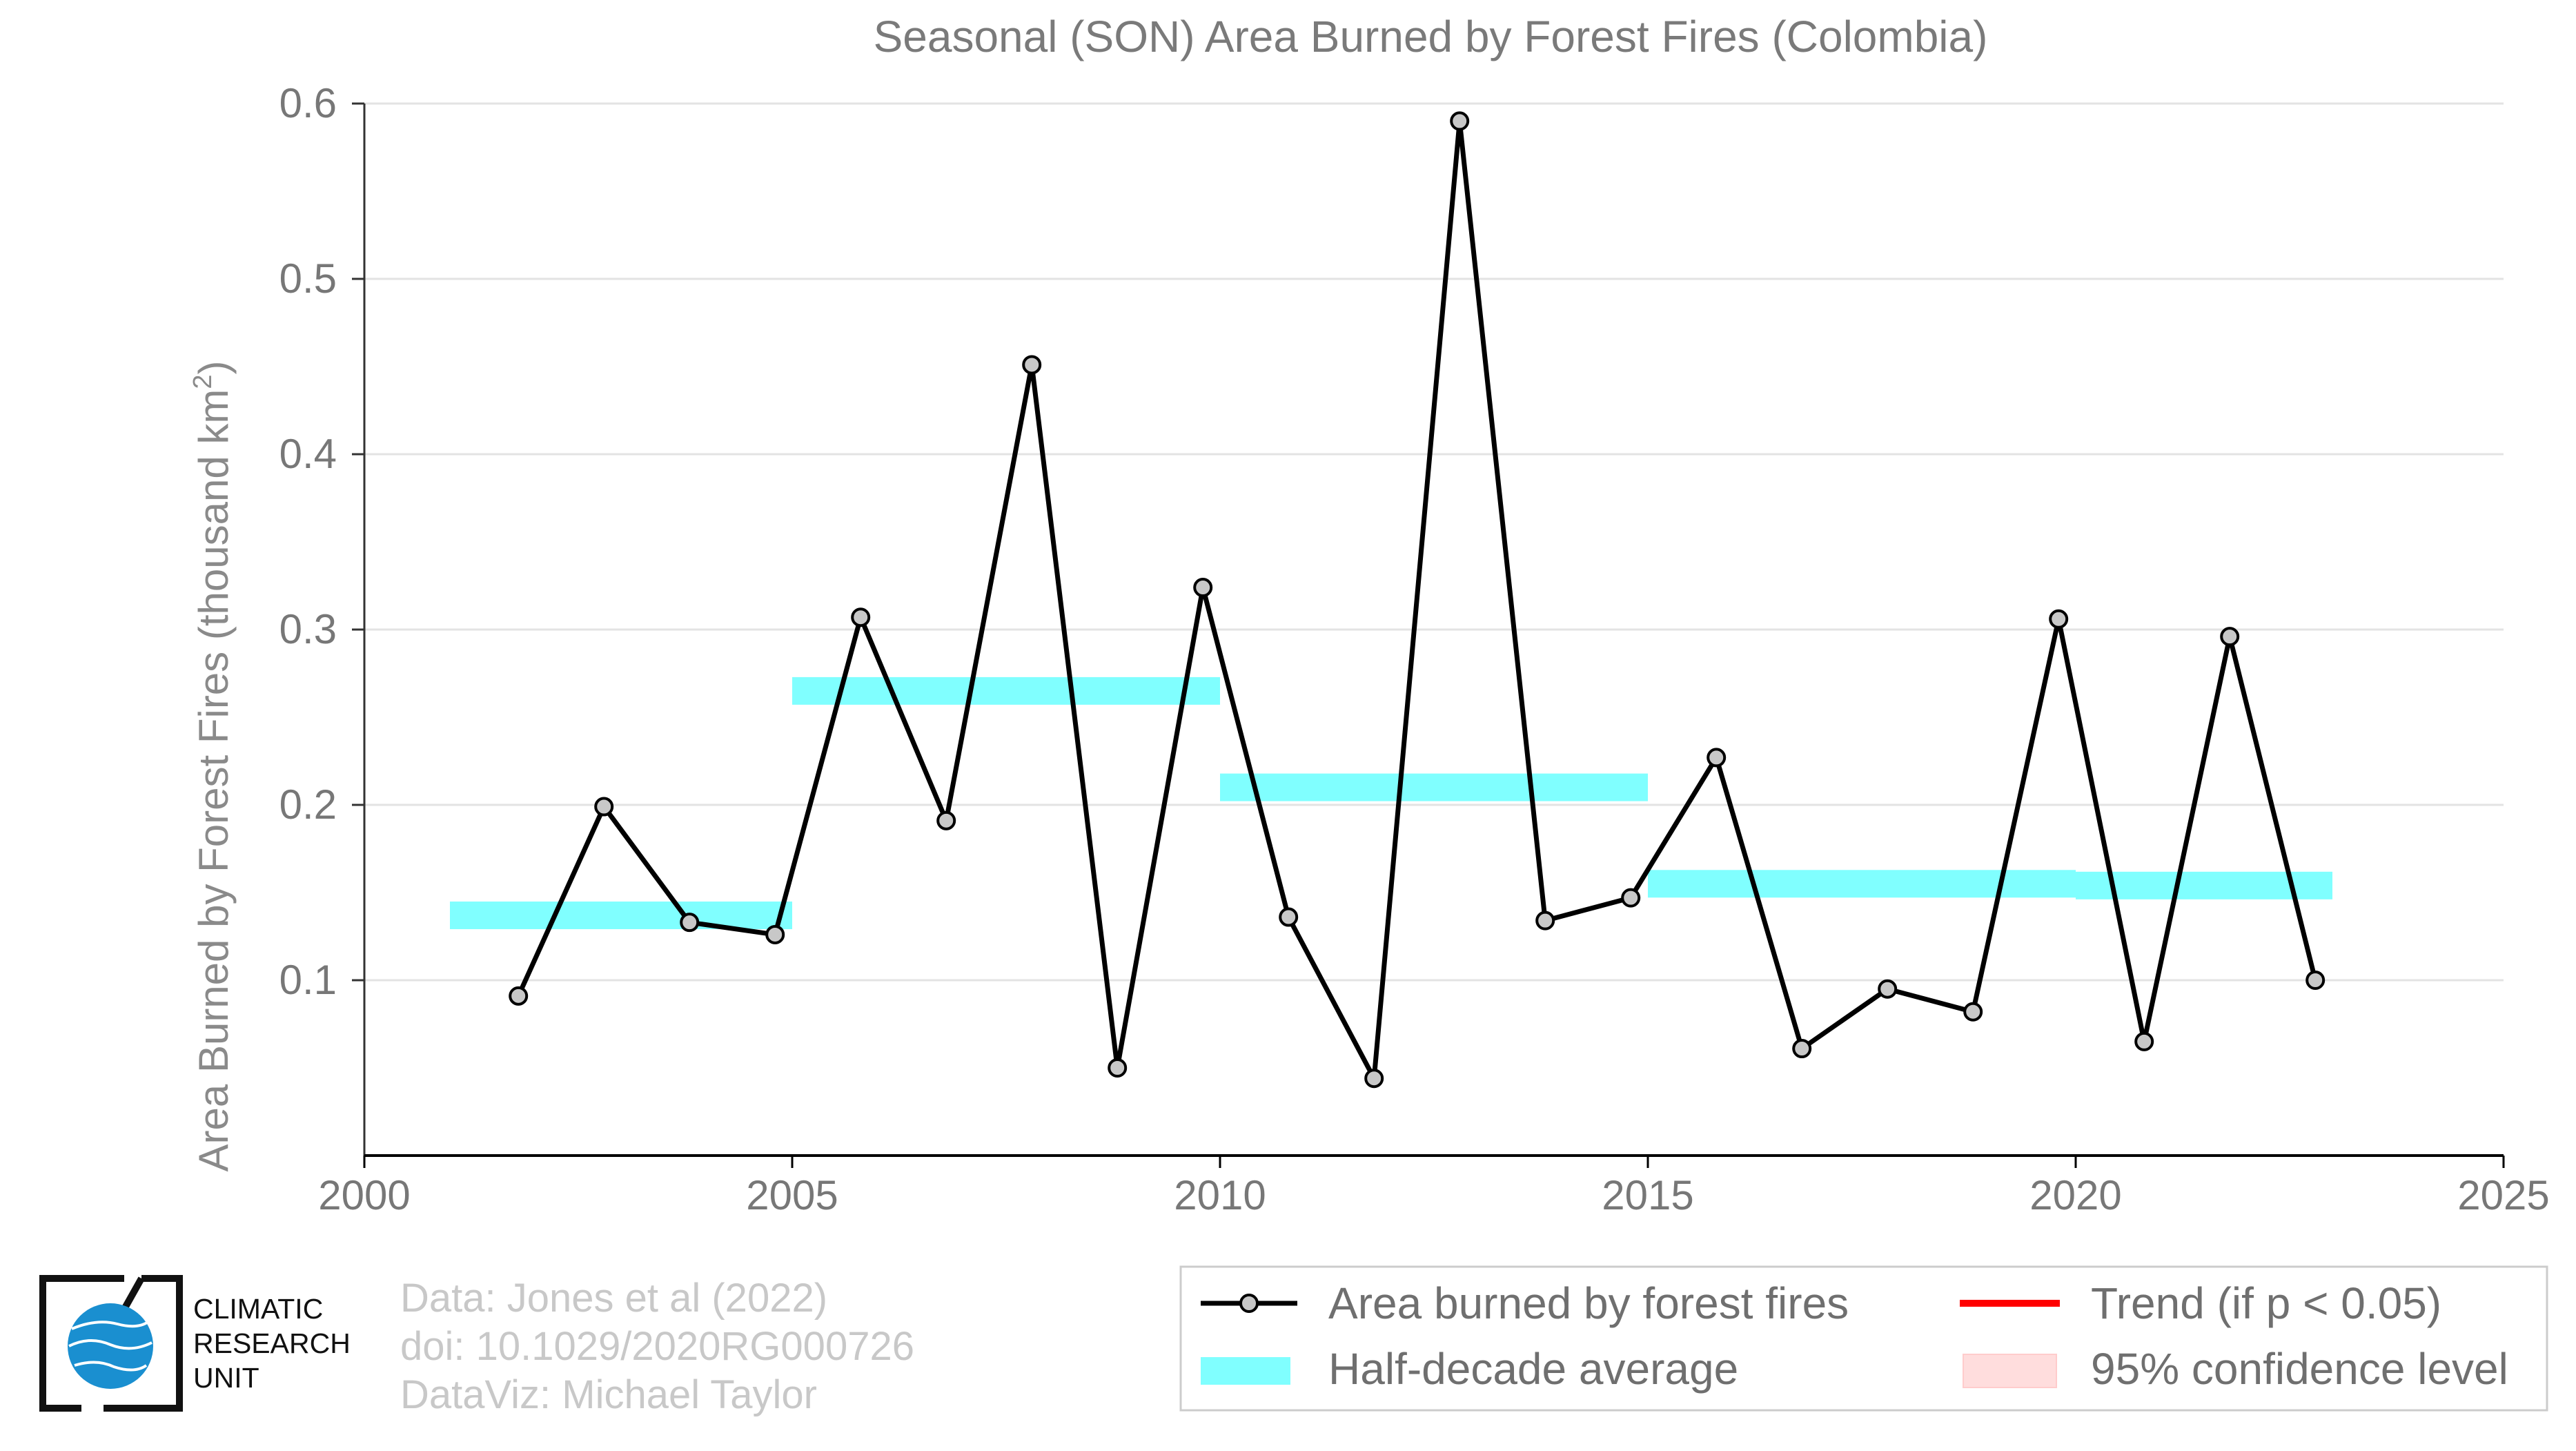 The width and height of the screenshot is (2576, 1451). I want to click on y-tick-label: 0.2, so click(308, 804).